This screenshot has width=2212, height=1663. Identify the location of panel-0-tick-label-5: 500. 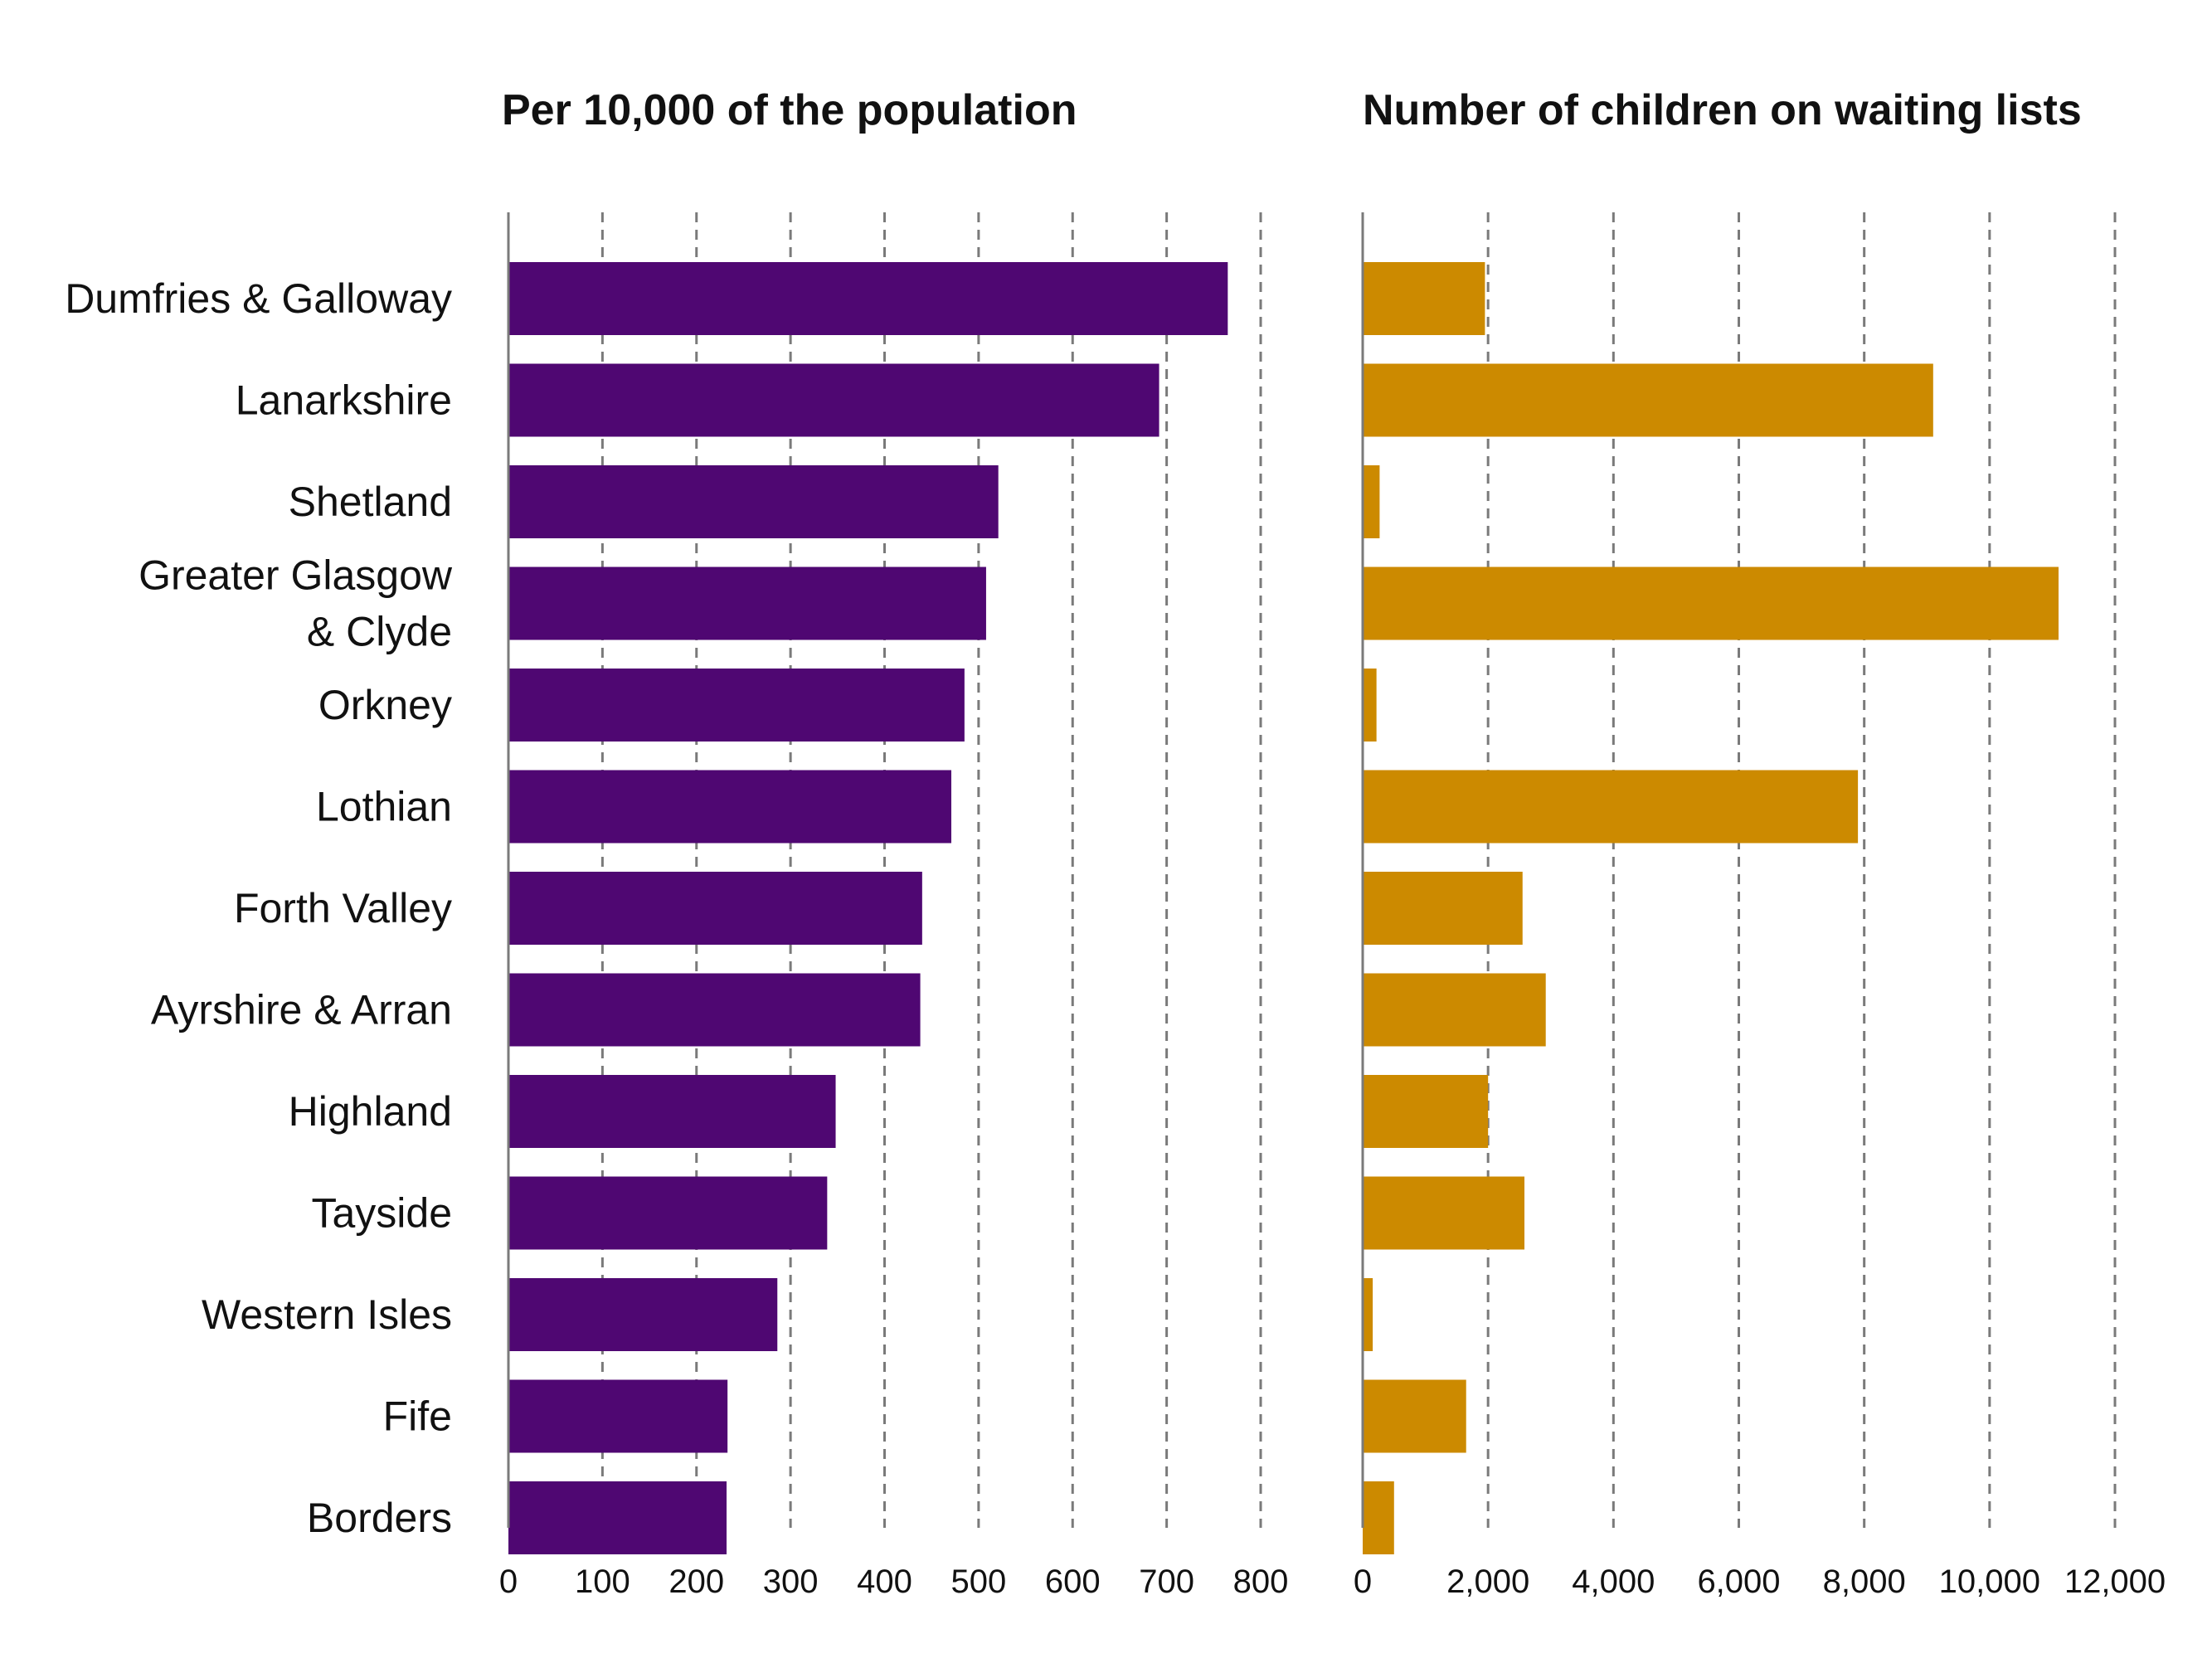
(979, 1581).